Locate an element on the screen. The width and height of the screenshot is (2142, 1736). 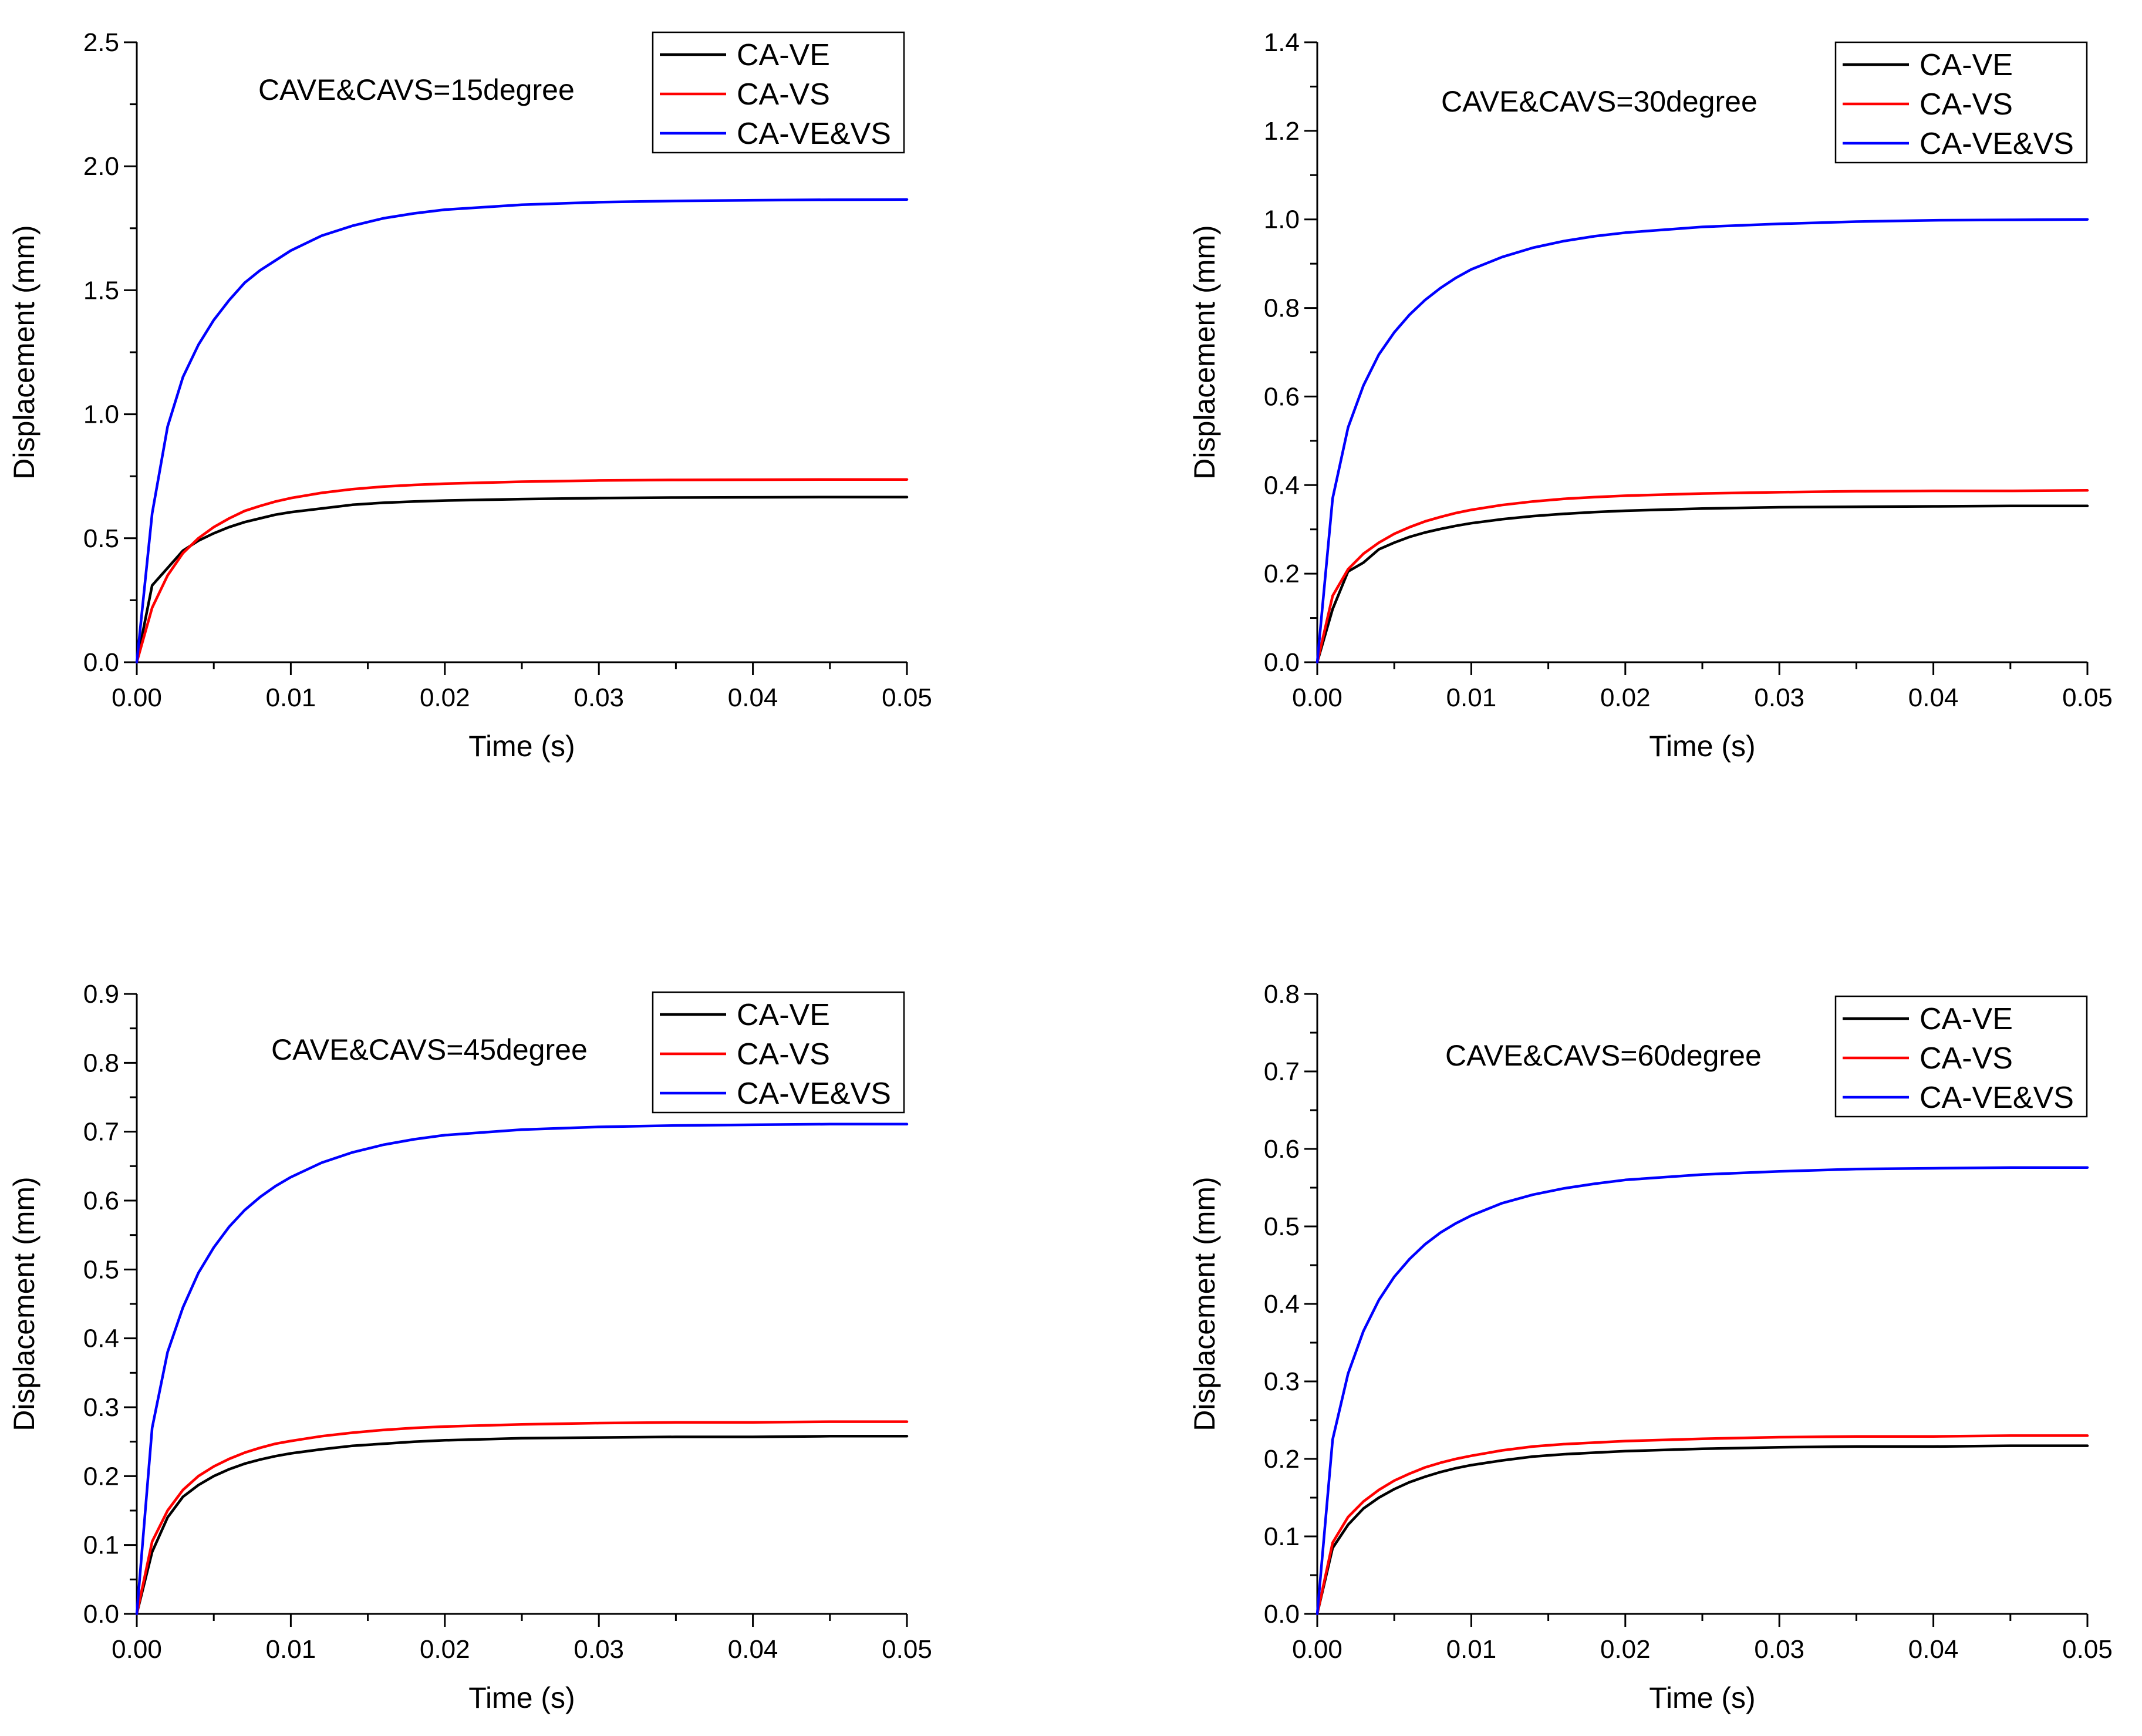
chart-annotation: CAVE&CAVS=45degree is located at coordinates (429, 1049).